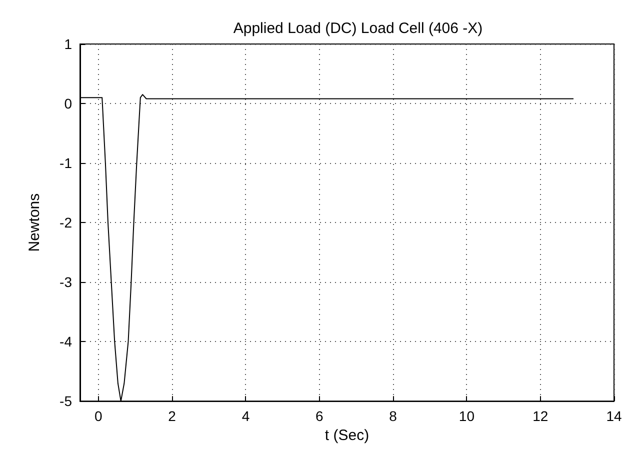 This screenshot has width=633, height=456. Describe the element at coordinates (172, 416) in the screenshot. I see `x-tick-label: 2` at that location.